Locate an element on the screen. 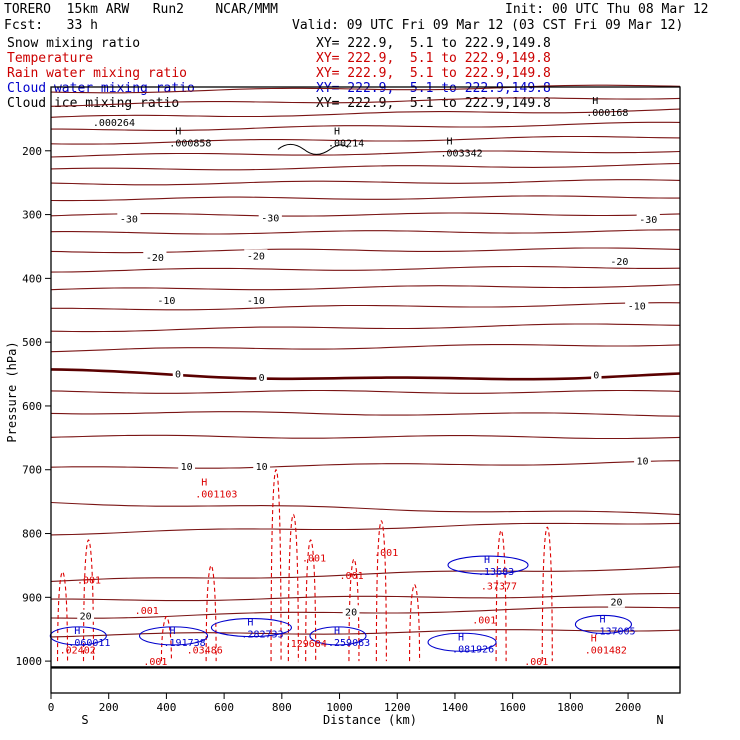 This screenshot has height=740, width=740. legend-snow-label: Snow mixing ratio is located at coordinates (74, 43).